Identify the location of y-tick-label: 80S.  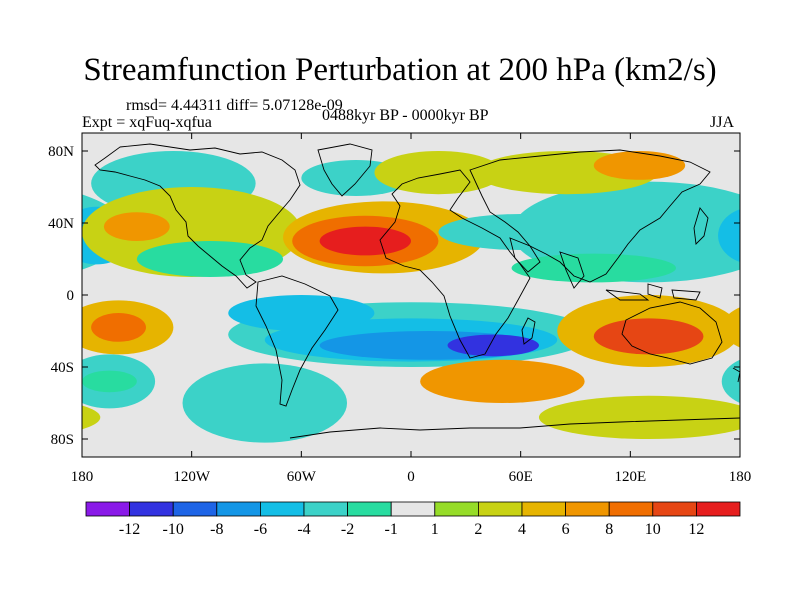
(62, 440).